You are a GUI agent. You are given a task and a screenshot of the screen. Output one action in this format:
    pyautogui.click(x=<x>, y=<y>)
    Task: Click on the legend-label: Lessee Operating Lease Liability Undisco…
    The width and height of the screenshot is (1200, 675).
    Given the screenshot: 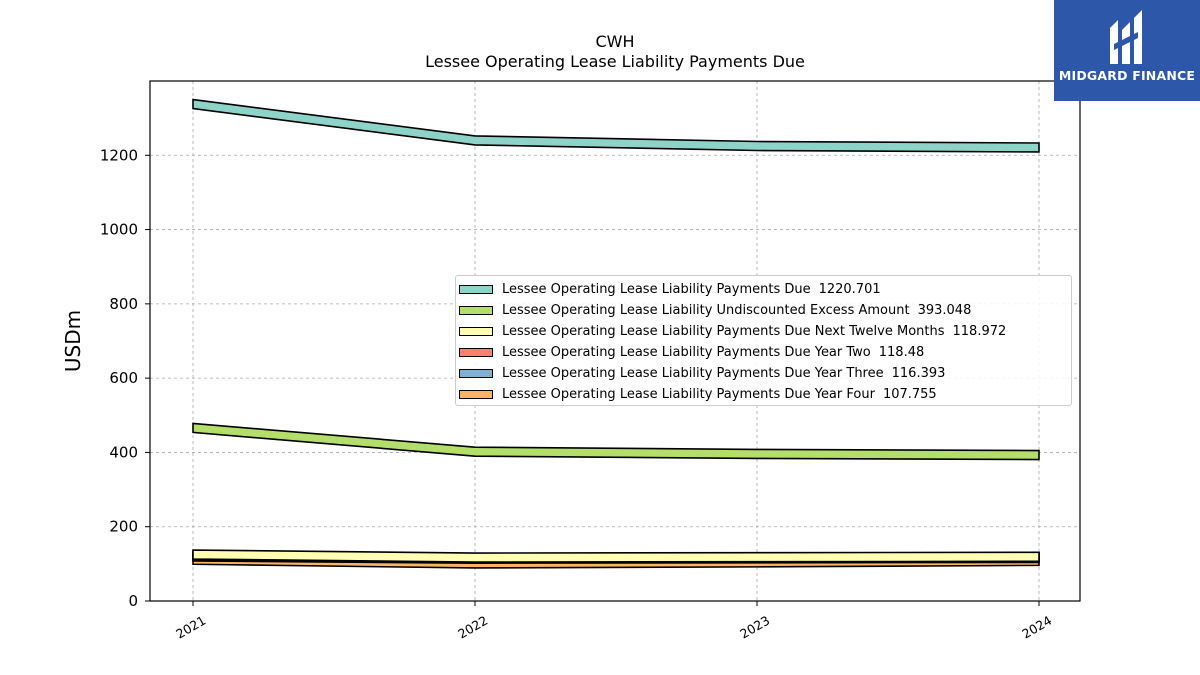 What is the action you would take?
    pyautogui.click(x=706, y=310)
    